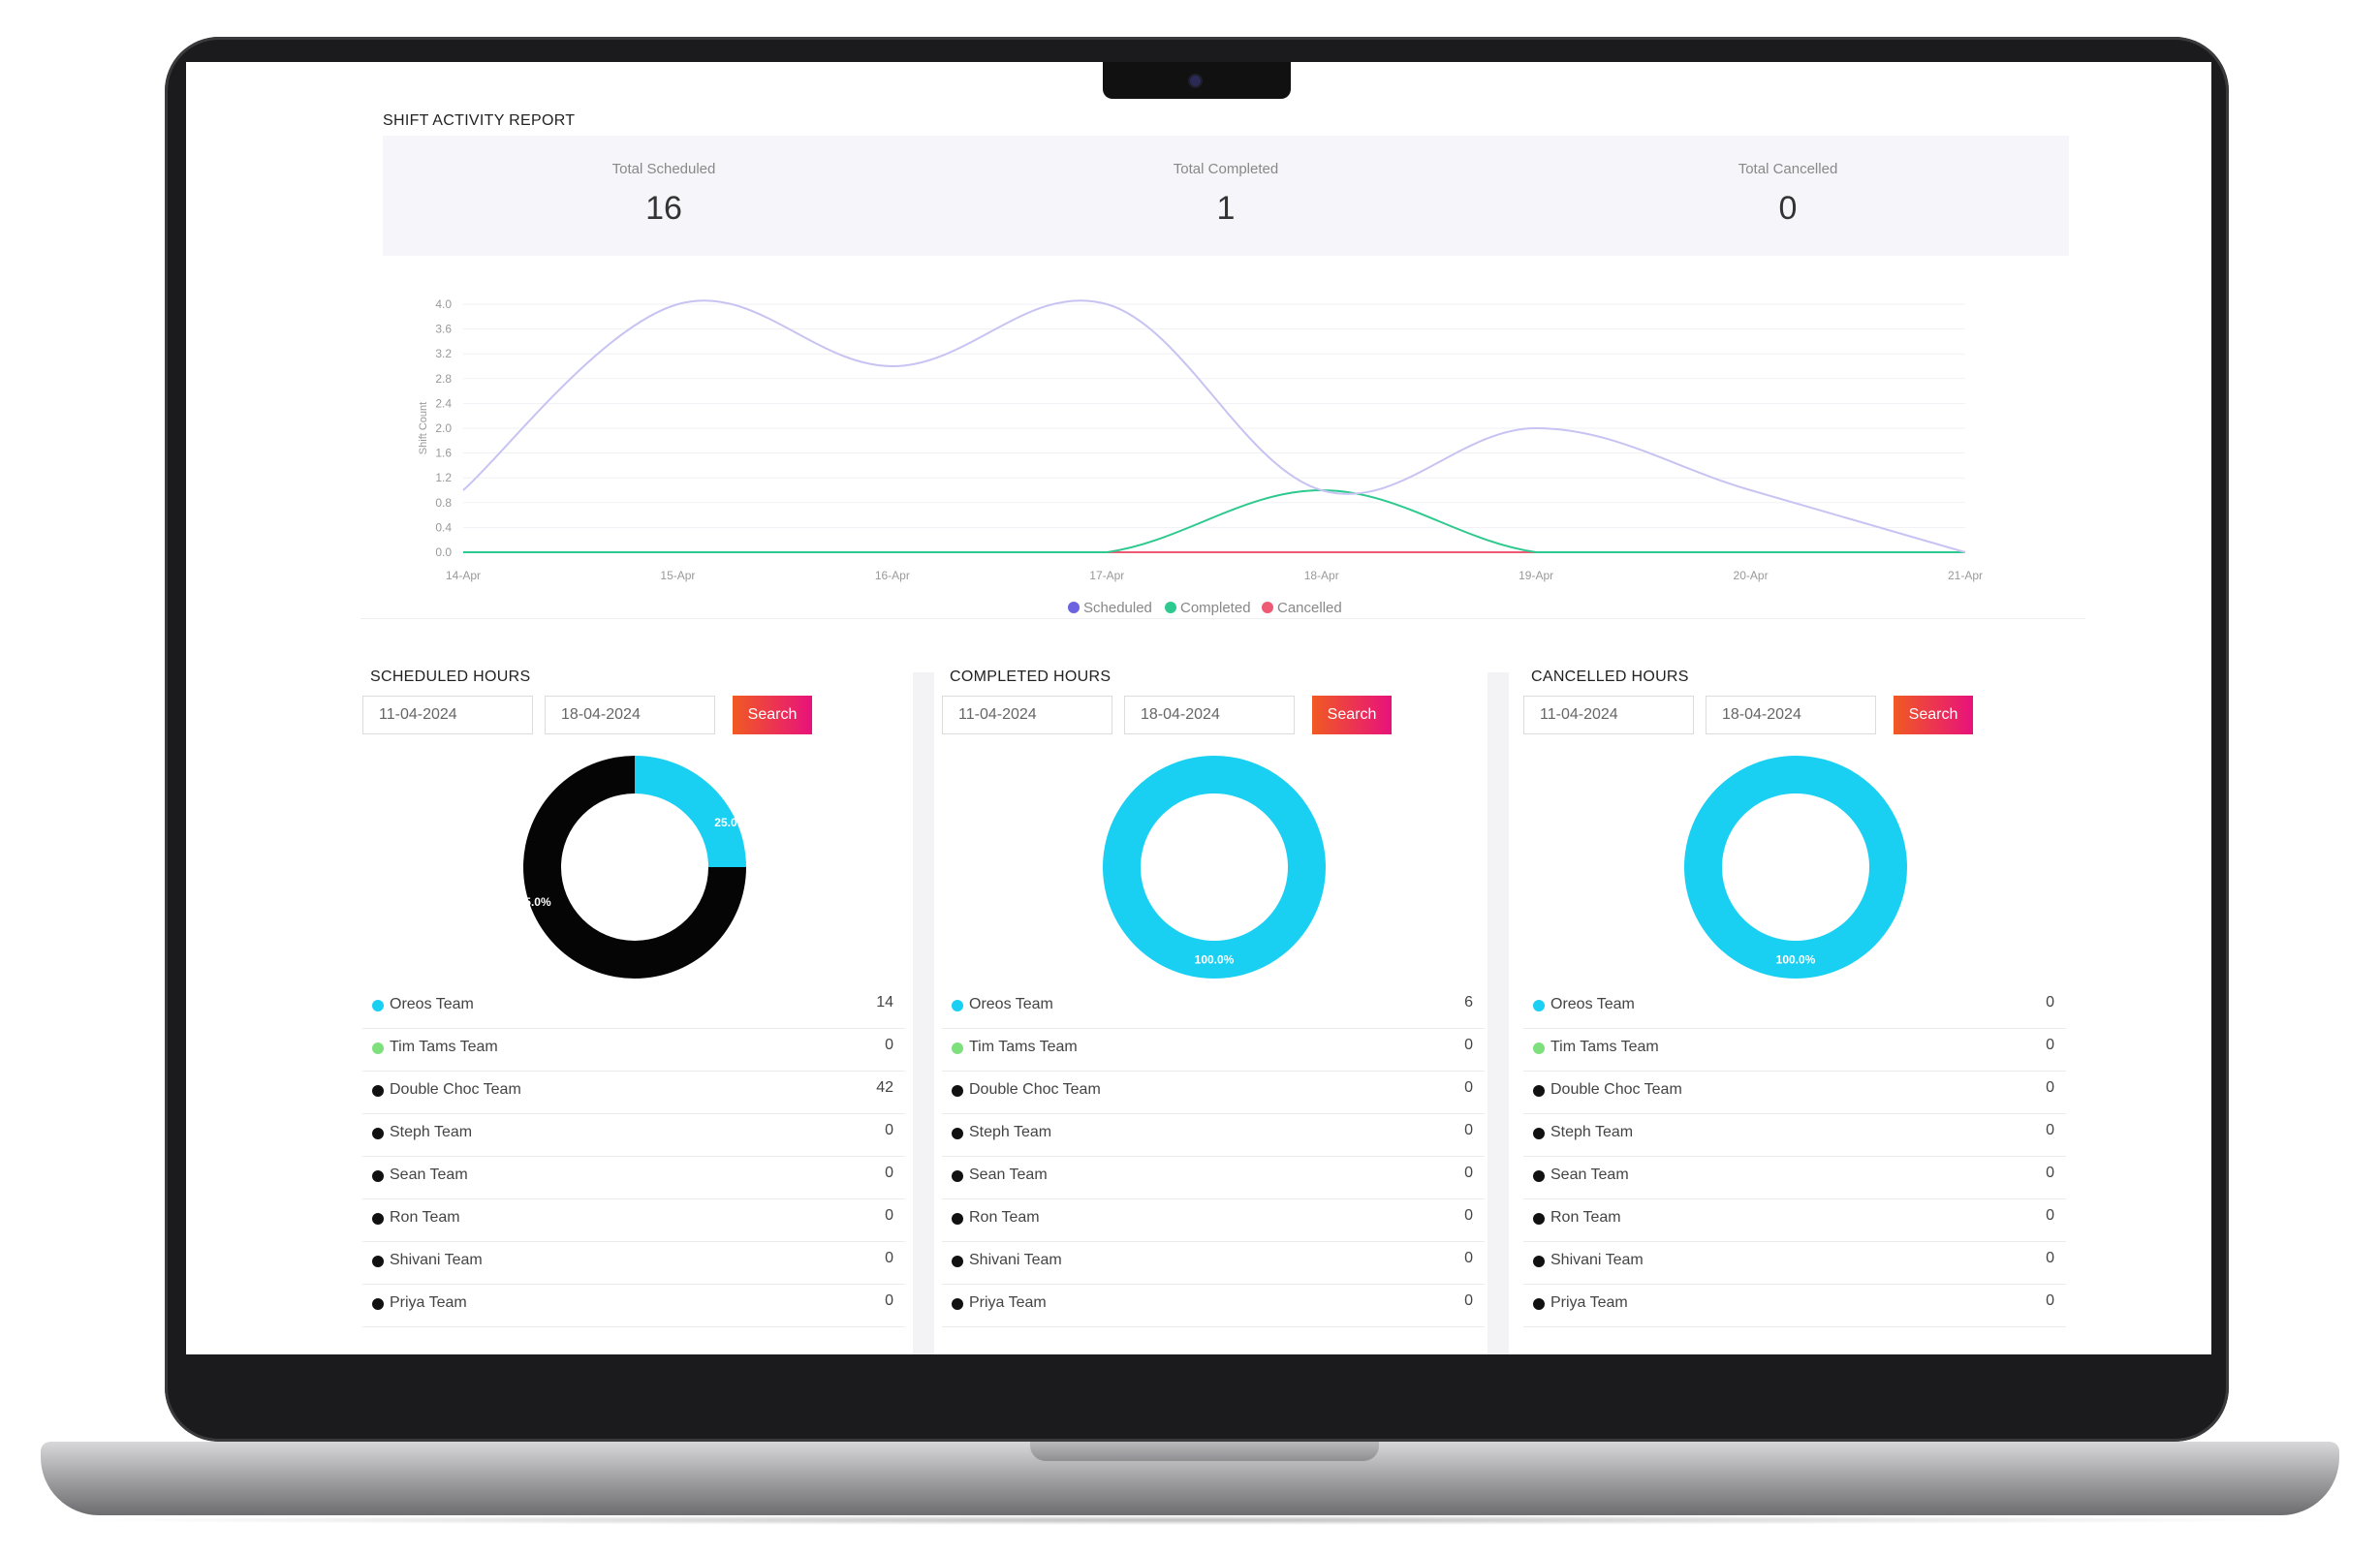 The image size is (2380, 1555). I want to click on donut-percent-label: 75.0%, so click(537, 902).